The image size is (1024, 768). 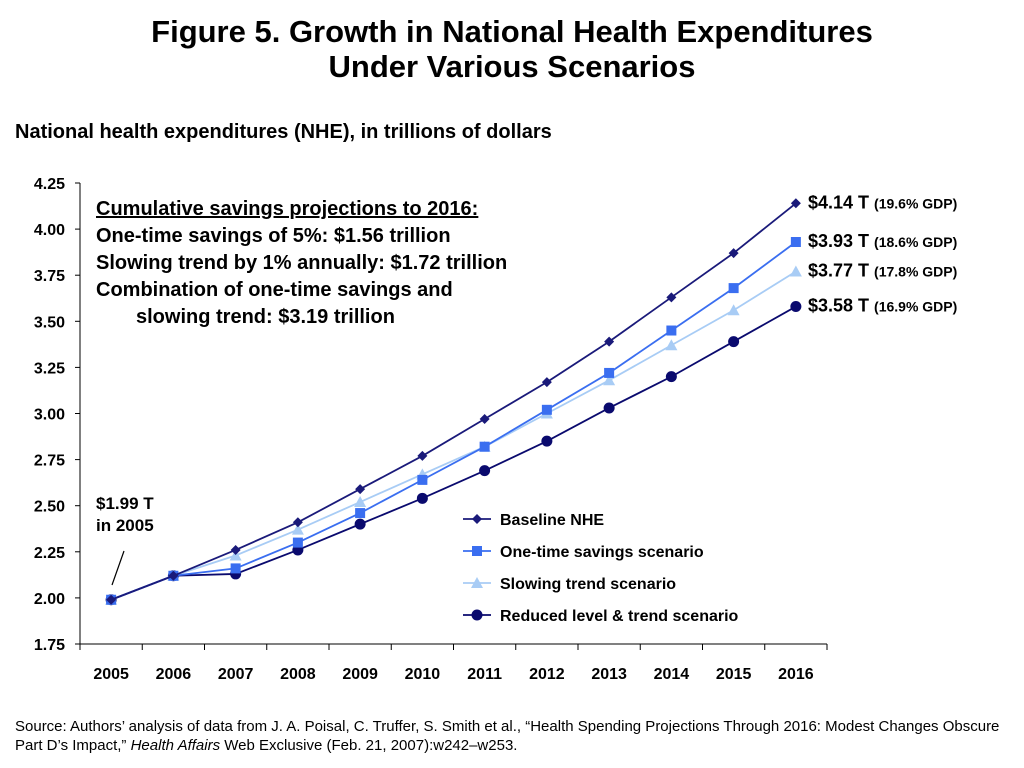 I want to click on y-tick-label: 4.25, so click(x=49, y=184).